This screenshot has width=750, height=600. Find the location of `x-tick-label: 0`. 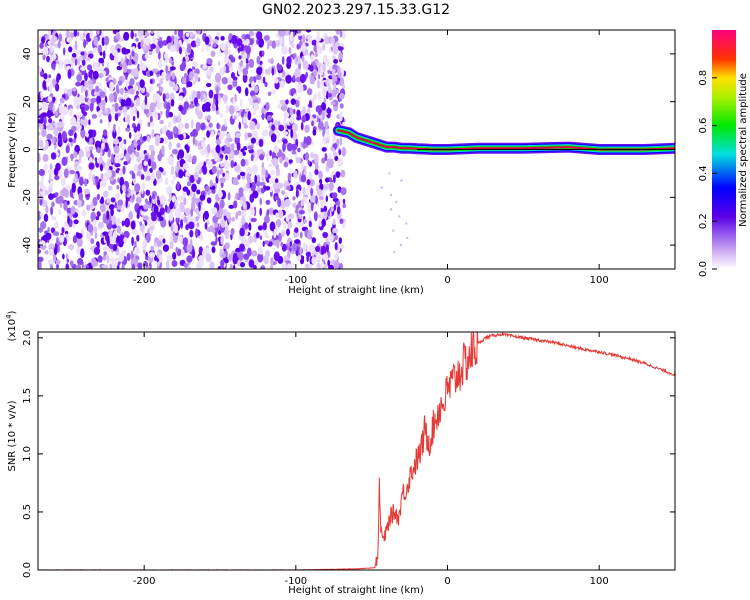

x-tick-label: 0 is located at coordinates (447, 581).